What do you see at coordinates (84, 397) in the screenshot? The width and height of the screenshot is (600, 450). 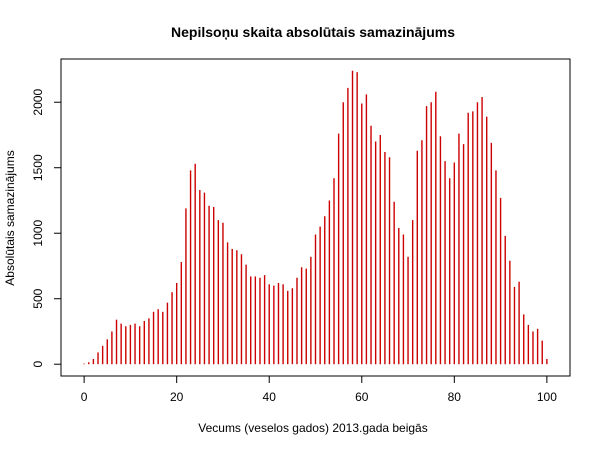 I see `x-tick-label: 0` at bounding box center [84, 397].